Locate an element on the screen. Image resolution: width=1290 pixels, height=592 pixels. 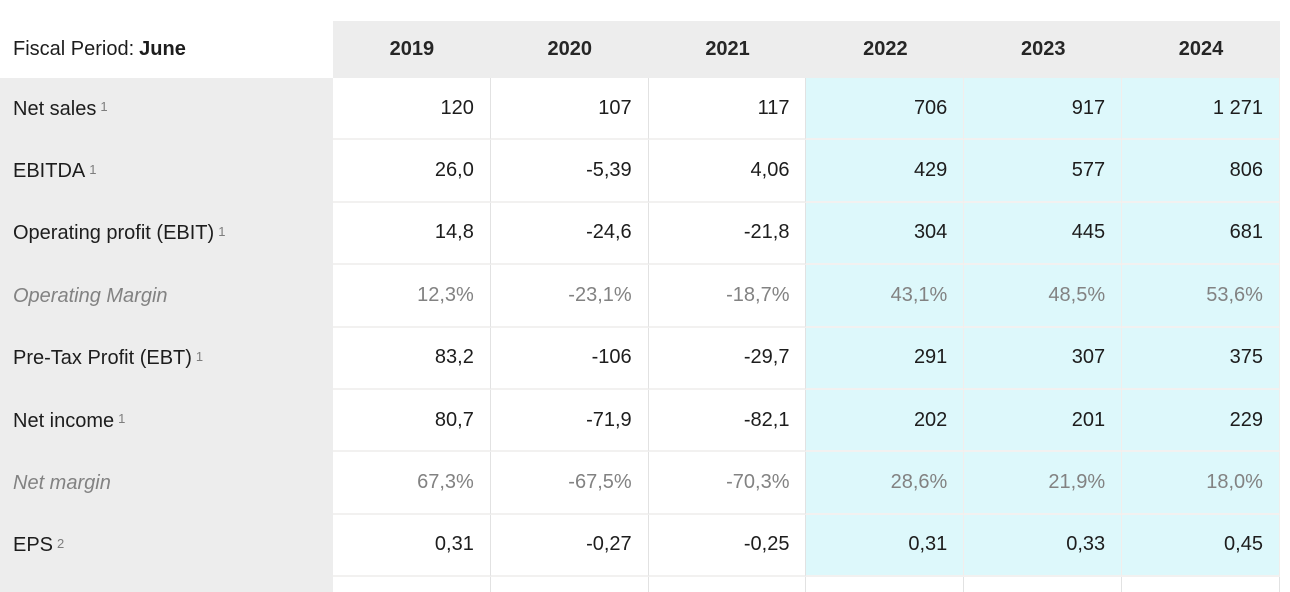
row-label: Net income is located at coordinates (64, 420).